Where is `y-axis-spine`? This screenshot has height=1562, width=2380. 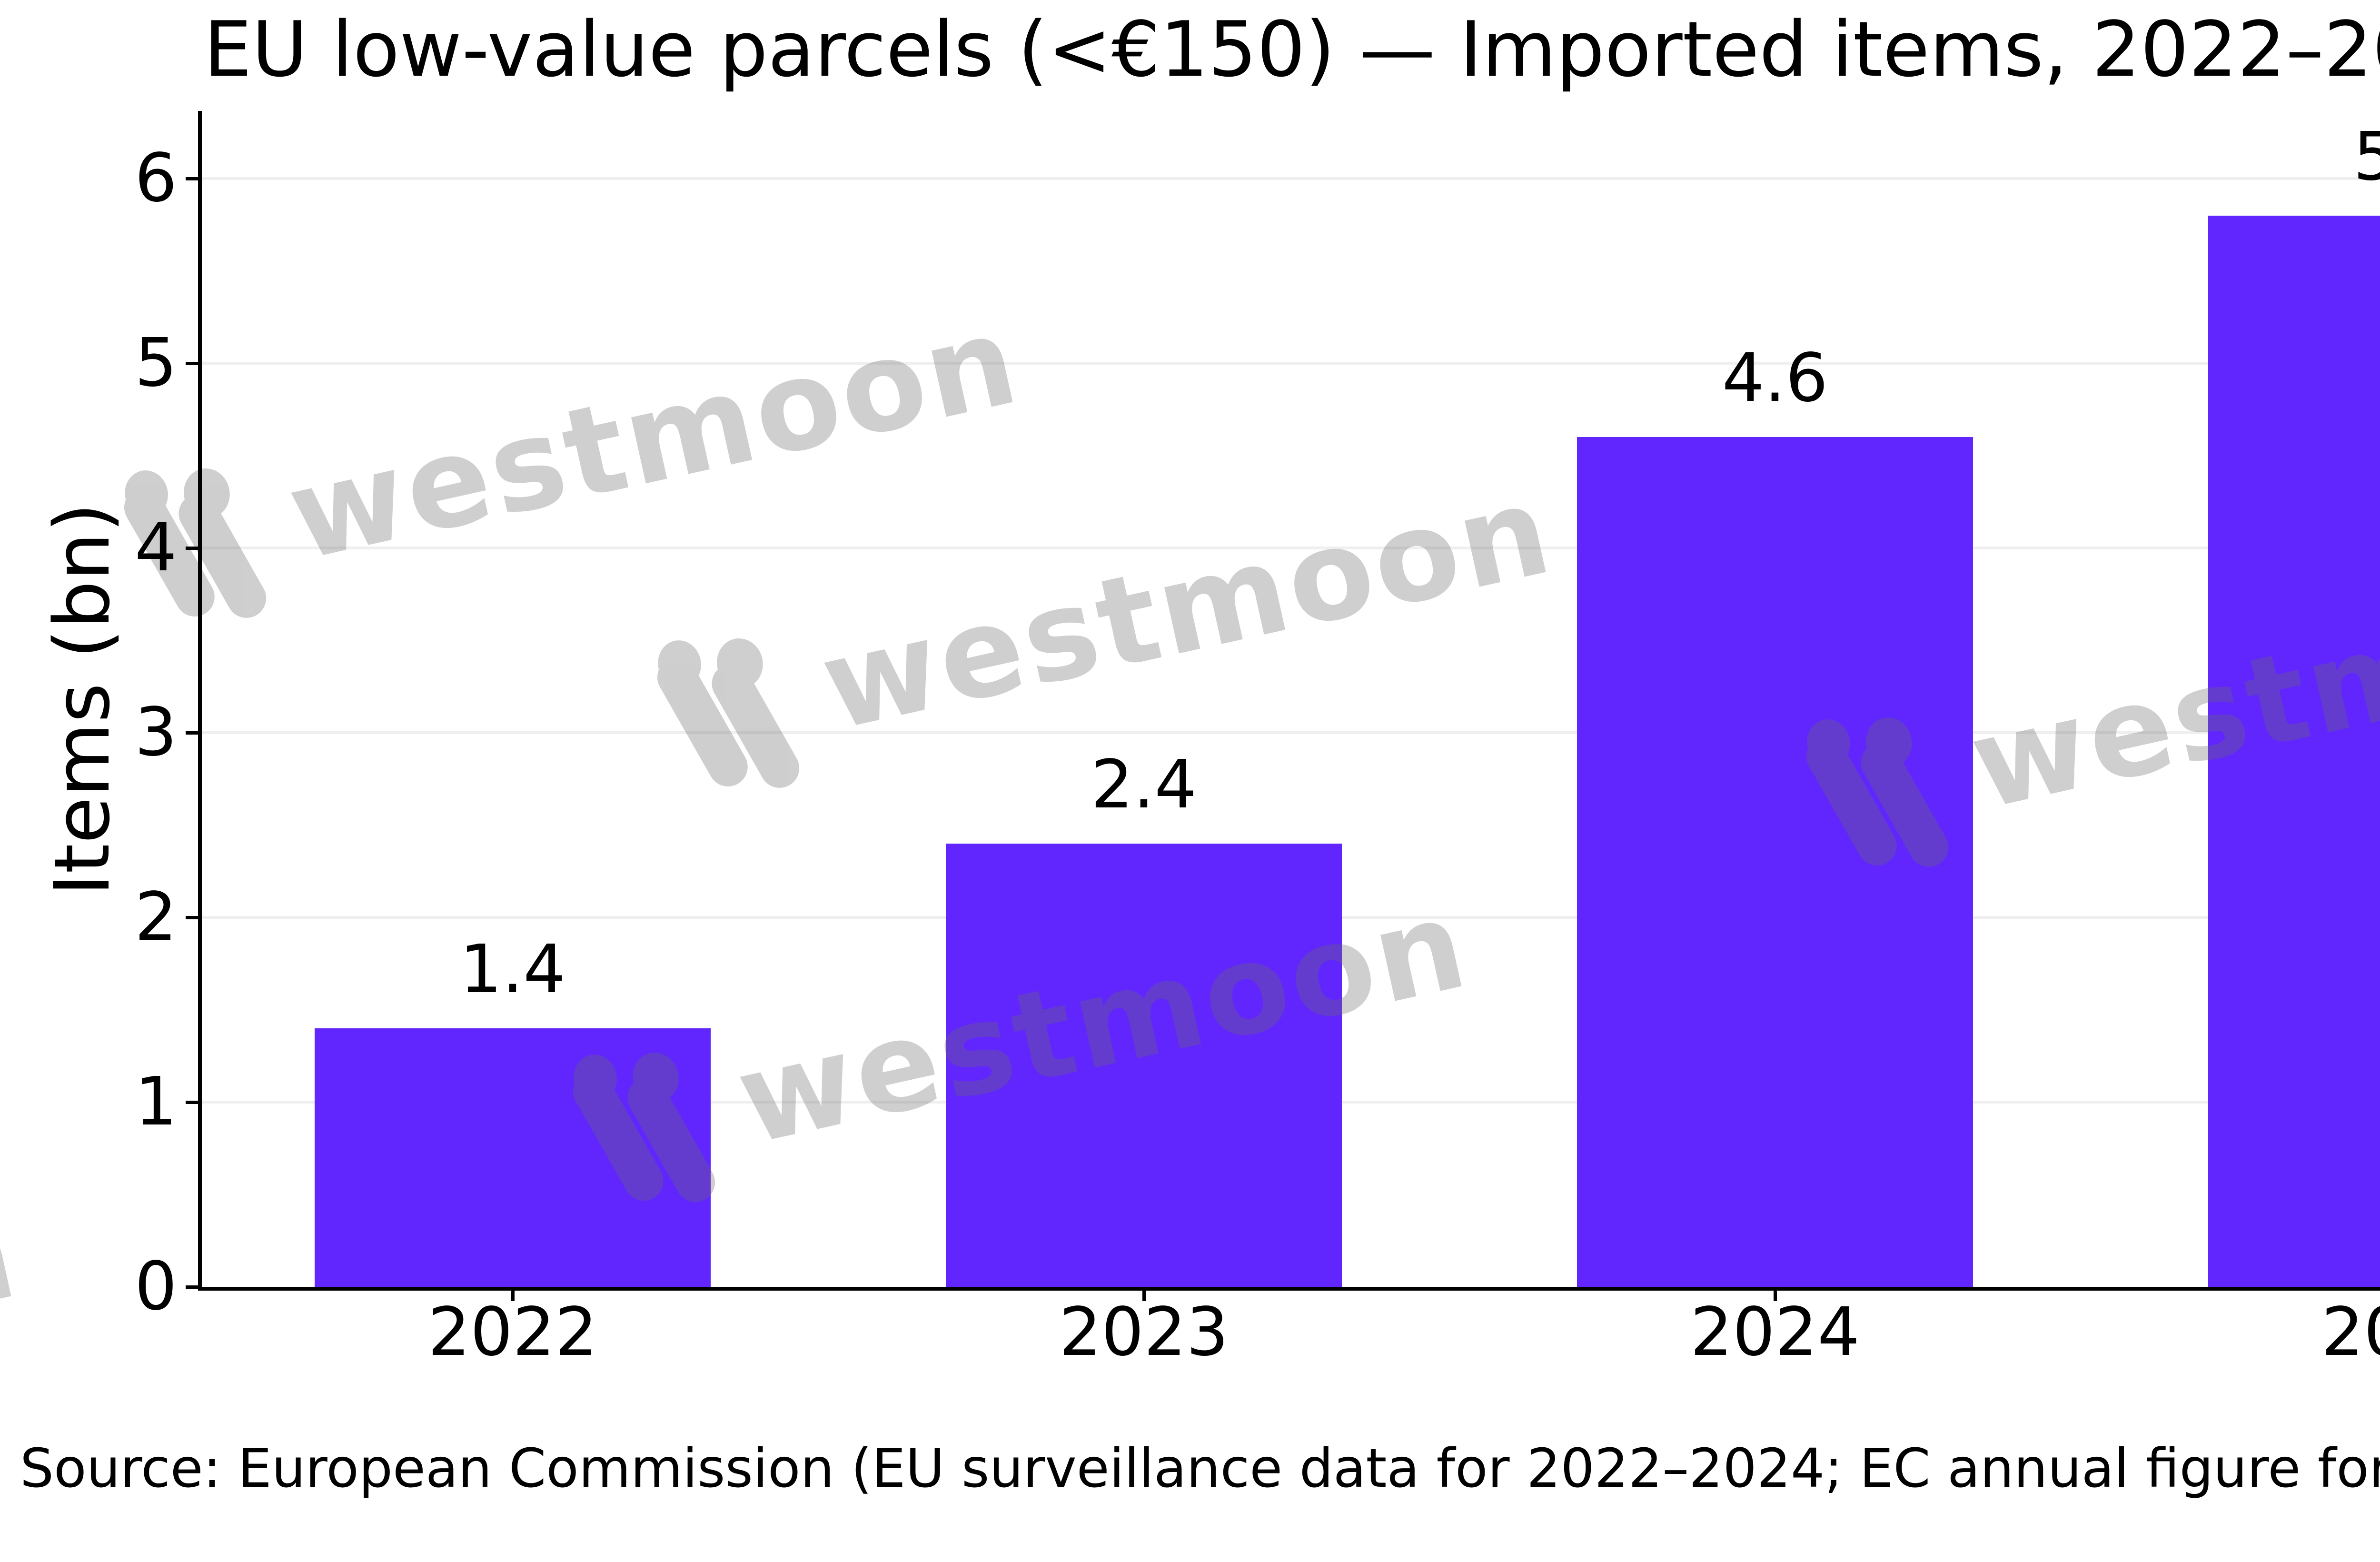
y-axis-spine is located at coordinates (200, 701).